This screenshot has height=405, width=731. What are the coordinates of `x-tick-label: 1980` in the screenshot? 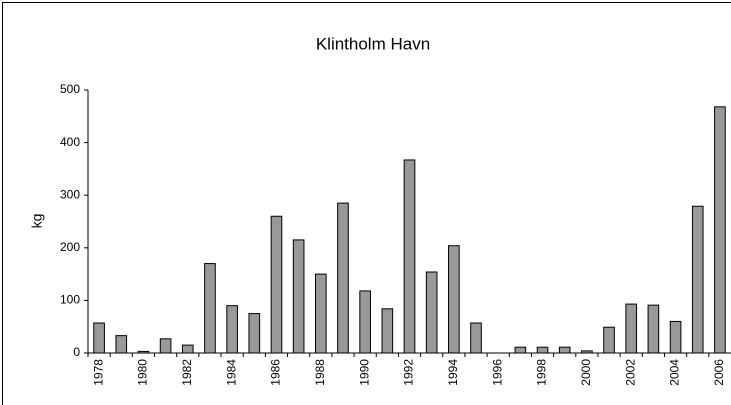 It's located at (143, 372).